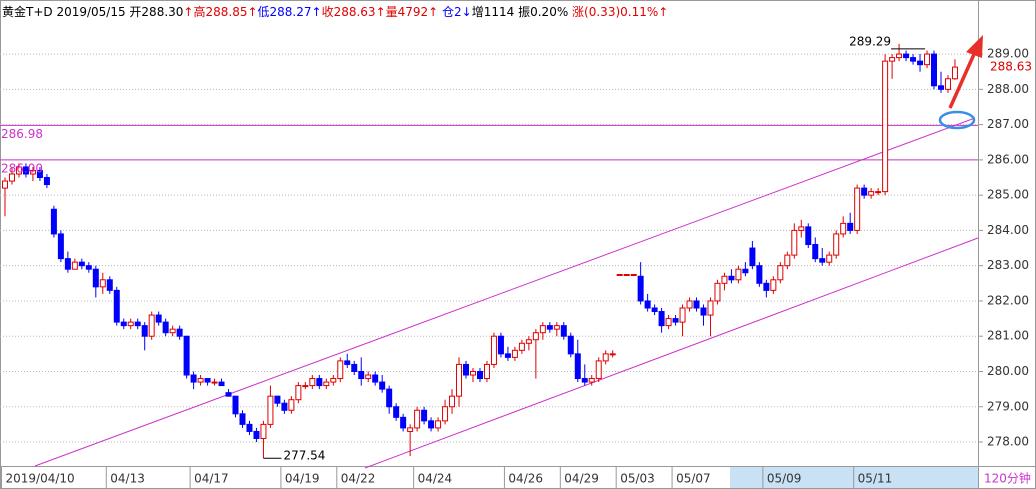 Image resolution: width=1036 pixels, height=489 pixels. What do you see at coordinates (65, 11) in the screenshot?
I see `header-item: 黄金T+D 2019/05/15` at bounding box center [65, 11].